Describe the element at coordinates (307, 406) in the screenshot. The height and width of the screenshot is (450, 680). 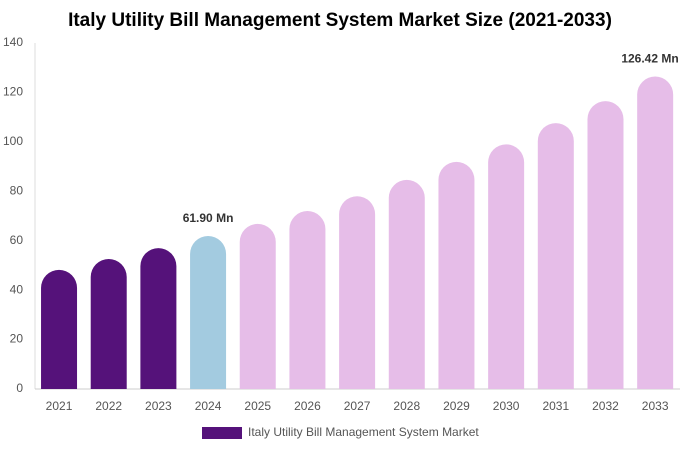
I see `x-tick-label: 2026` at that location.